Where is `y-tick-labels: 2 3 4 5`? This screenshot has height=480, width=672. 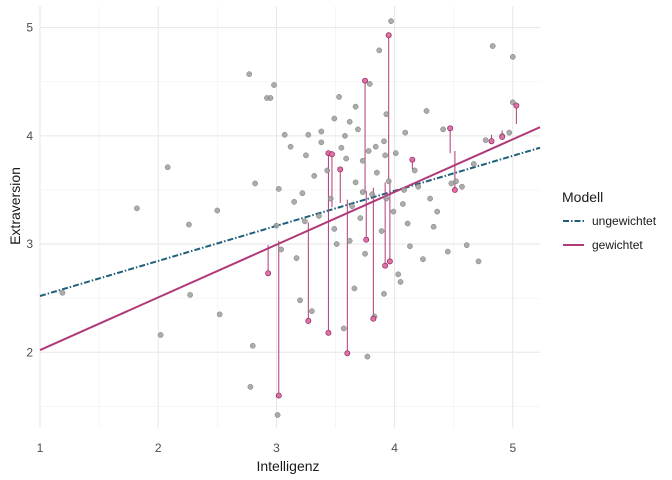
y-tick-labels: 2 3 4 5 is located at coordinates (29, 190).